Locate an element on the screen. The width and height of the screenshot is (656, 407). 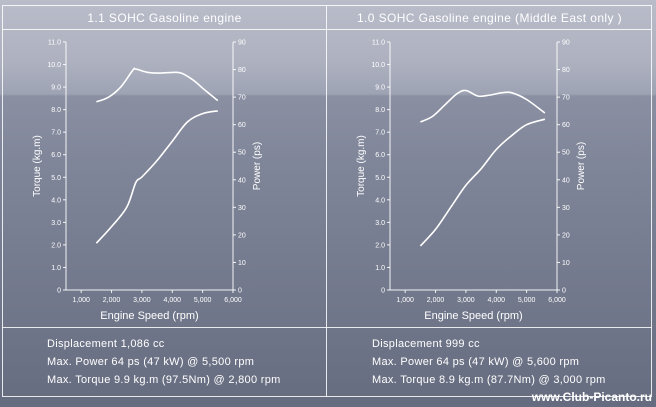
panel-title-left: 1.1 SOHC Gasoline engine is located at coordinates (164, 18).